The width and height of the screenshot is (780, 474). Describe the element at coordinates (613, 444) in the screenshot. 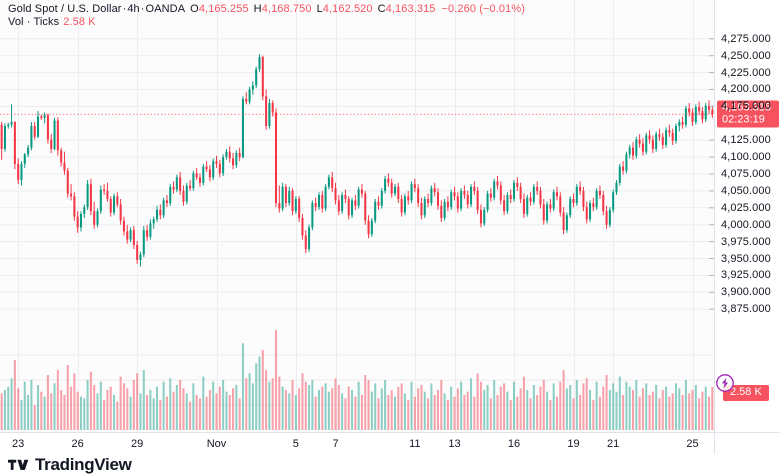

I see `time-axis-tick: 21` at that location.